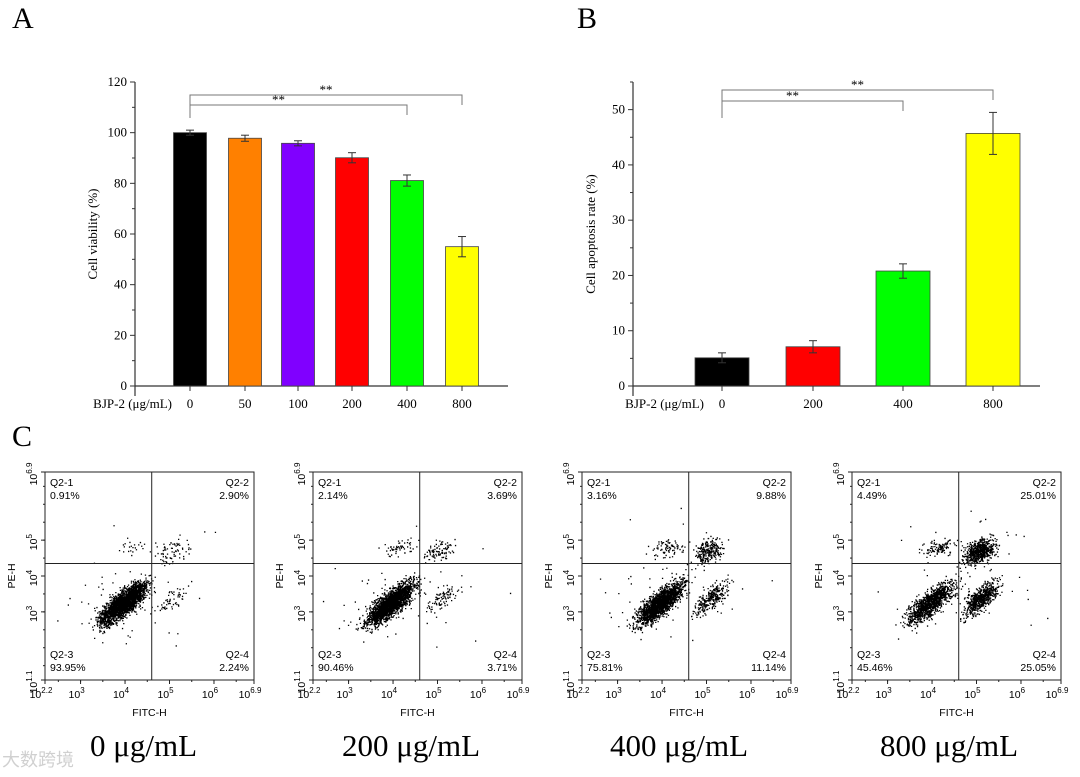 This screenshot has width=1080, height=777. Describe the element at coordinates (679, 745) in the screenshot. I see `caption-400: 400 μg/mL` at that location.